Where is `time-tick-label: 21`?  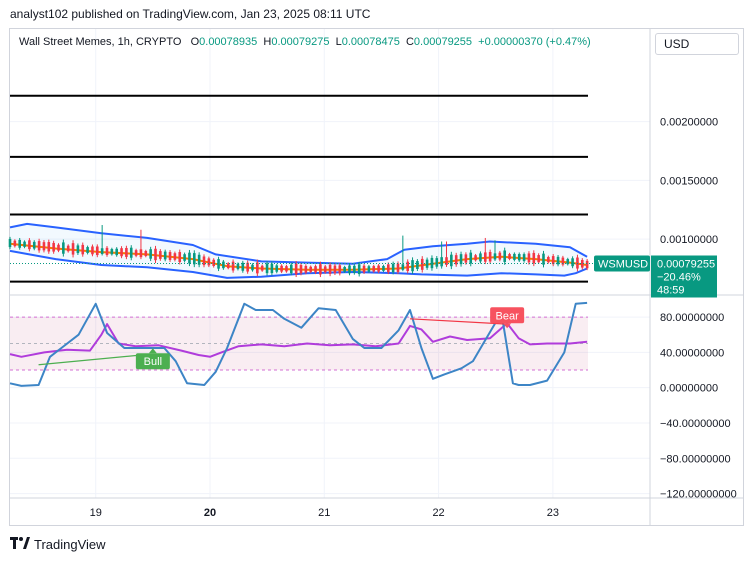 time-tick-label: 21 is located at coordinates (324, 513).